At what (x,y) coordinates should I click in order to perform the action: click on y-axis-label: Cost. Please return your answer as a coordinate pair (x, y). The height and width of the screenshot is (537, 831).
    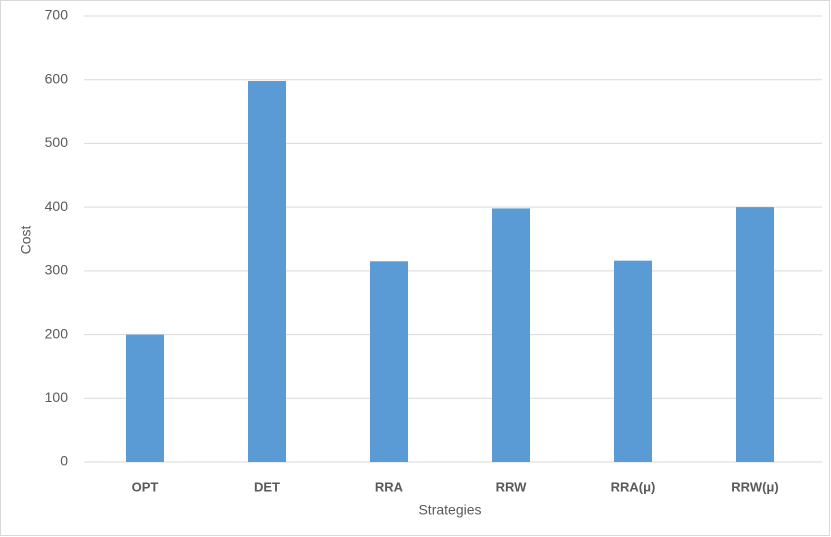
    Looking at the image, I should click on (26, 240).